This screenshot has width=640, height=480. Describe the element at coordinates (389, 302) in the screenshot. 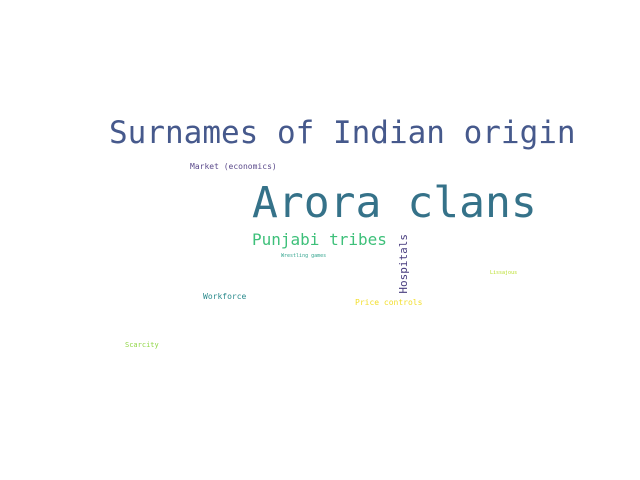

I see `word-price-controls: Price controls` at that location.